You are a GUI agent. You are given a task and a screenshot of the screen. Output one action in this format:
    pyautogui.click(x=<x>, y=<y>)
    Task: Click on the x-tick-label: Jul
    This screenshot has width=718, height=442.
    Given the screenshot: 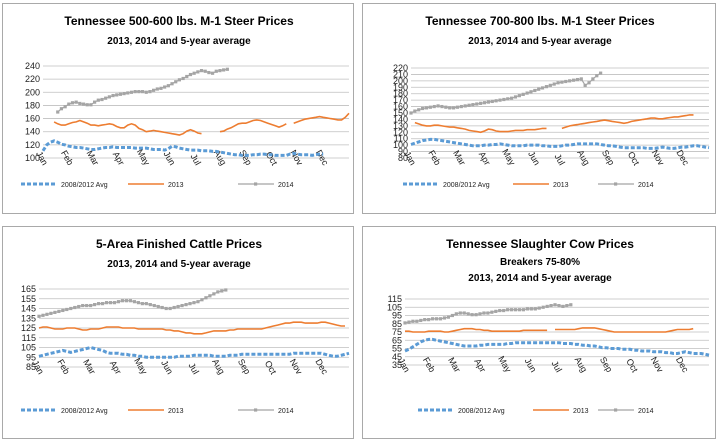 What is the action you would take?
    pyautogui.click(x=560, y=159)
    